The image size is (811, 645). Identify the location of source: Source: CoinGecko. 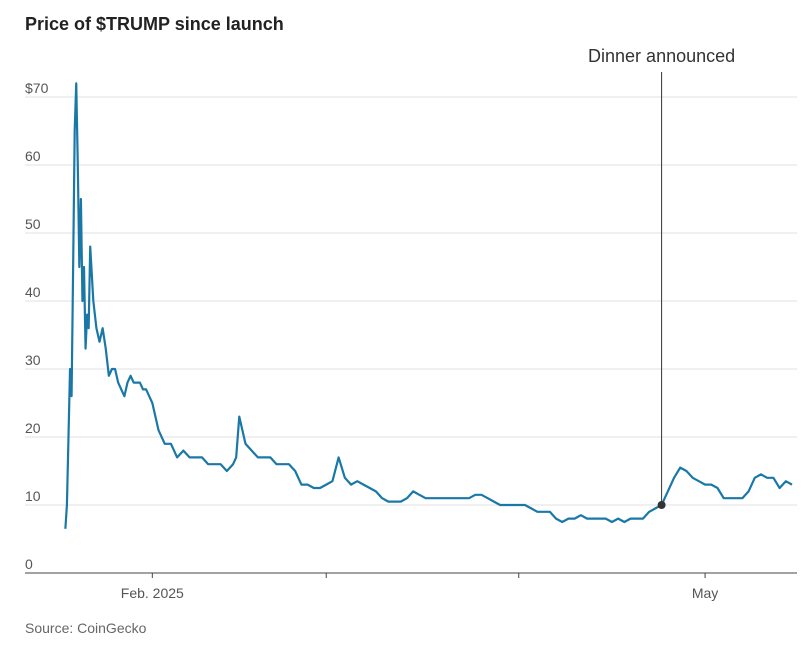
(86, 628).